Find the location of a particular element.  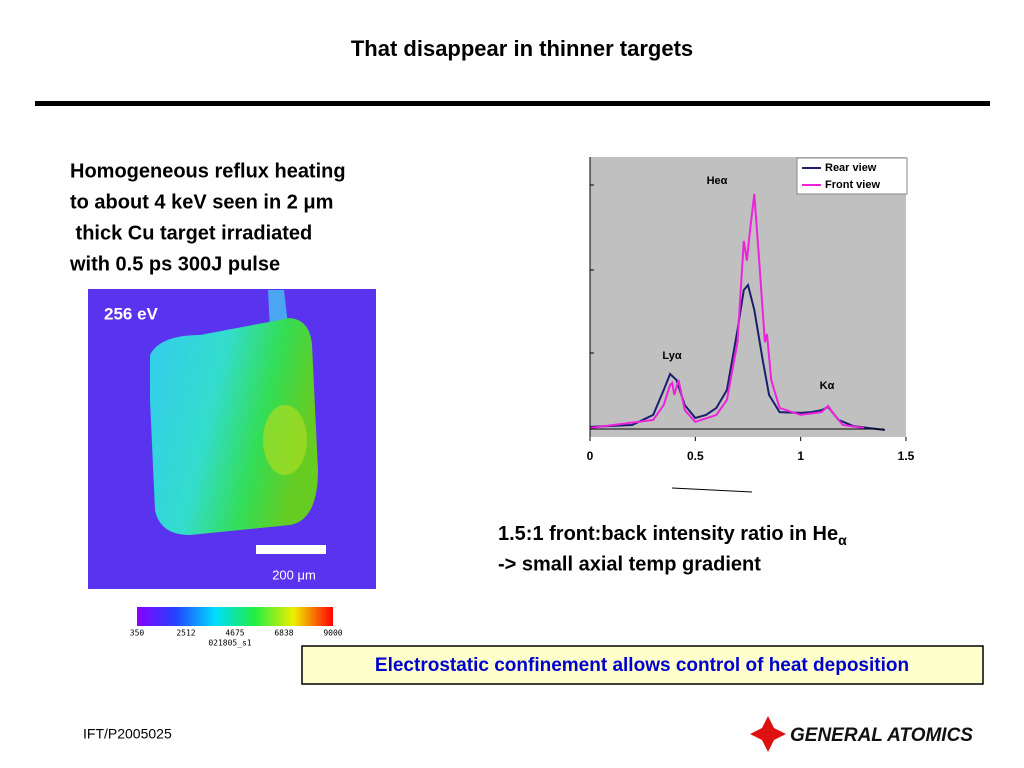

x-tick-label: 0.5 is located at coordinates (695, 456).